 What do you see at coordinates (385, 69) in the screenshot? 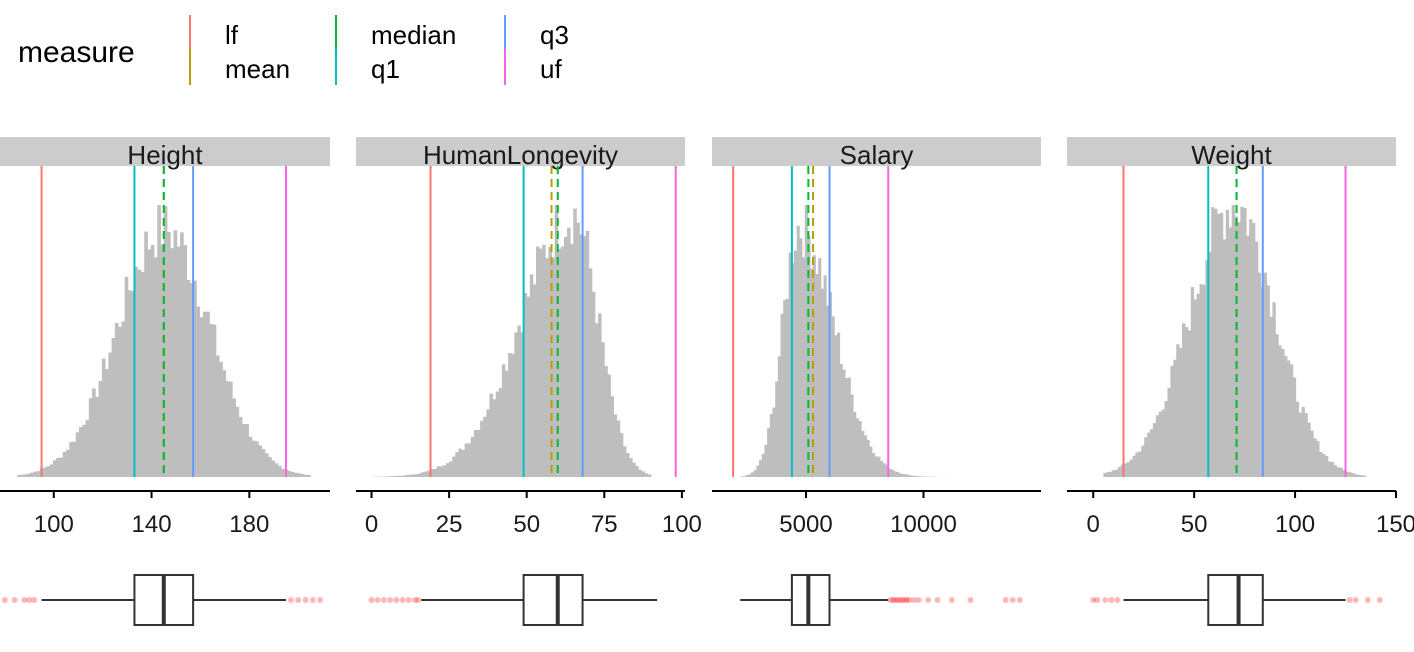
I see `legend-label-q1: q1` at bounding box center [385, 69].